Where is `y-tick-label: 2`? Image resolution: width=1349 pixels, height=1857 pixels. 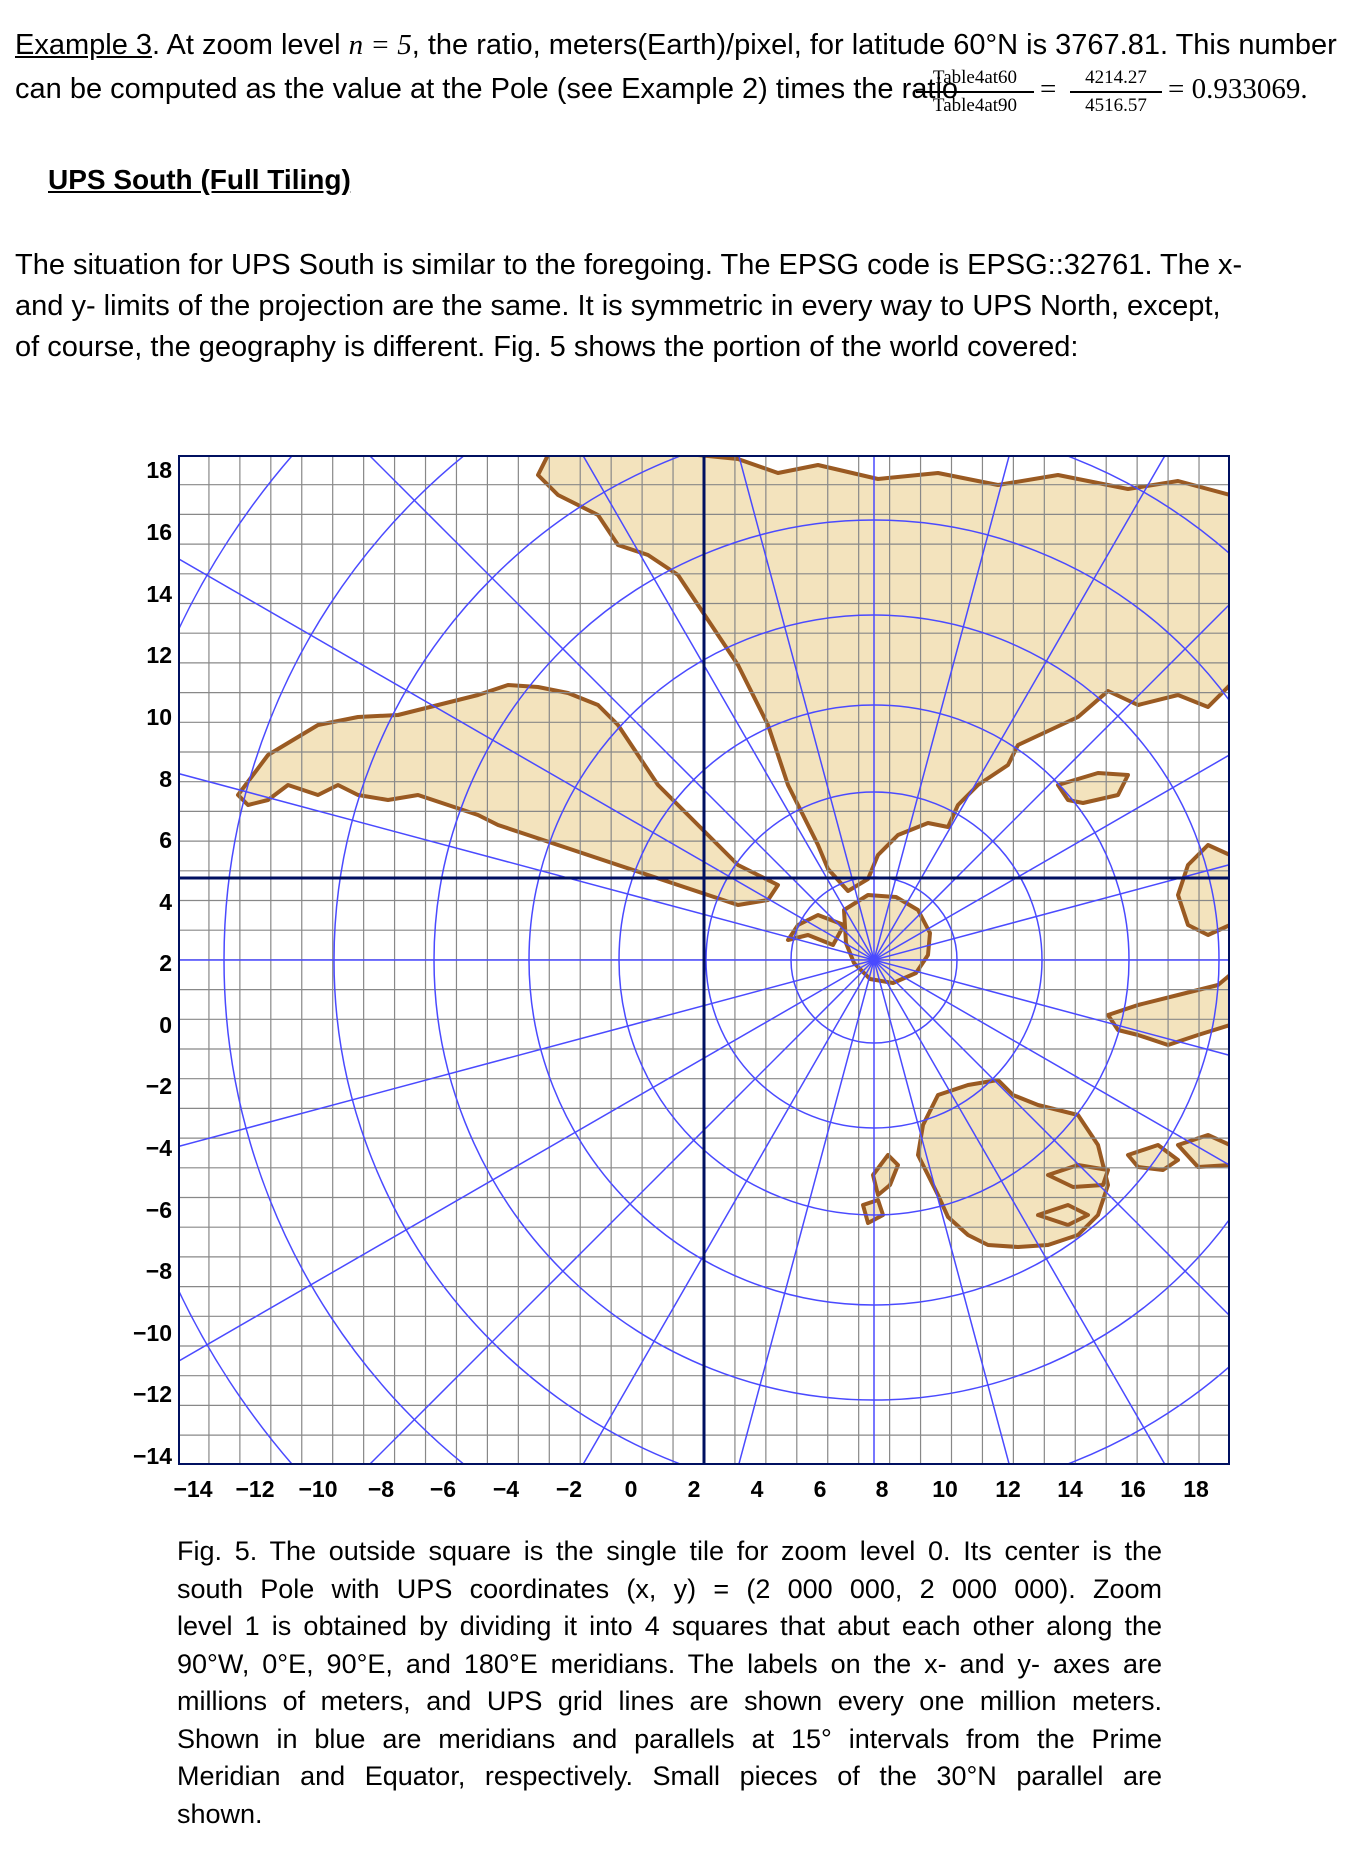
y-tick-label: 2 is located at coordinates (165, 963).